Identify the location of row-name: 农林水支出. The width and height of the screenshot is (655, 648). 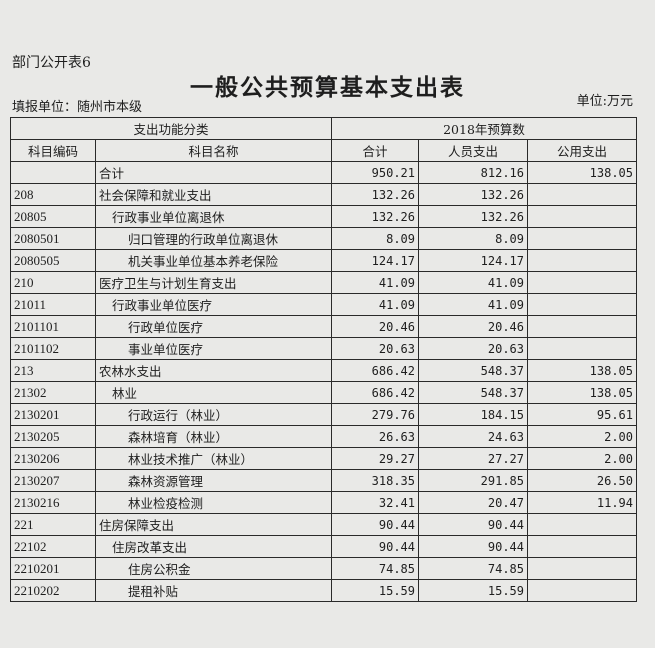
(213, 370).